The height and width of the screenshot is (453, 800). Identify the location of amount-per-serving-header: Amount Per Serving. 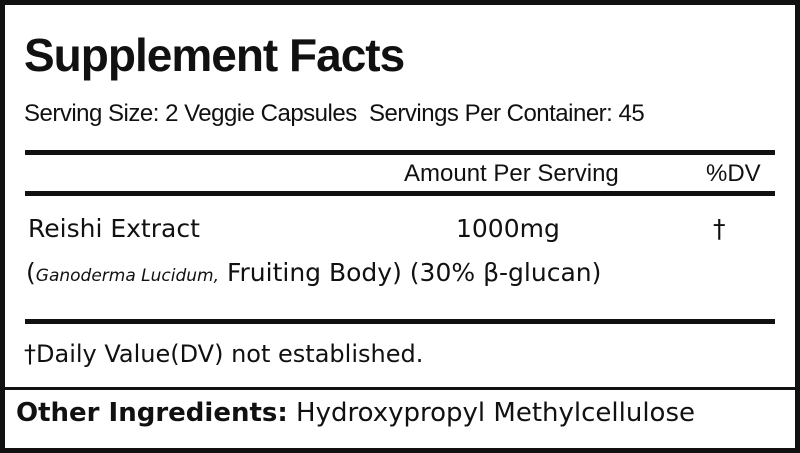
(511, 173).